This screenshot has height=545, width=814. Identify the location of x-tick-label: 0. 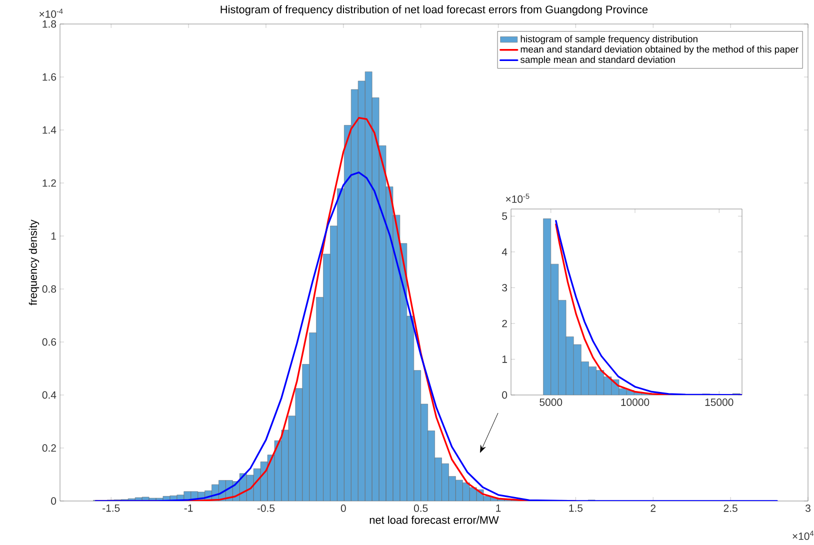
(343, 508).